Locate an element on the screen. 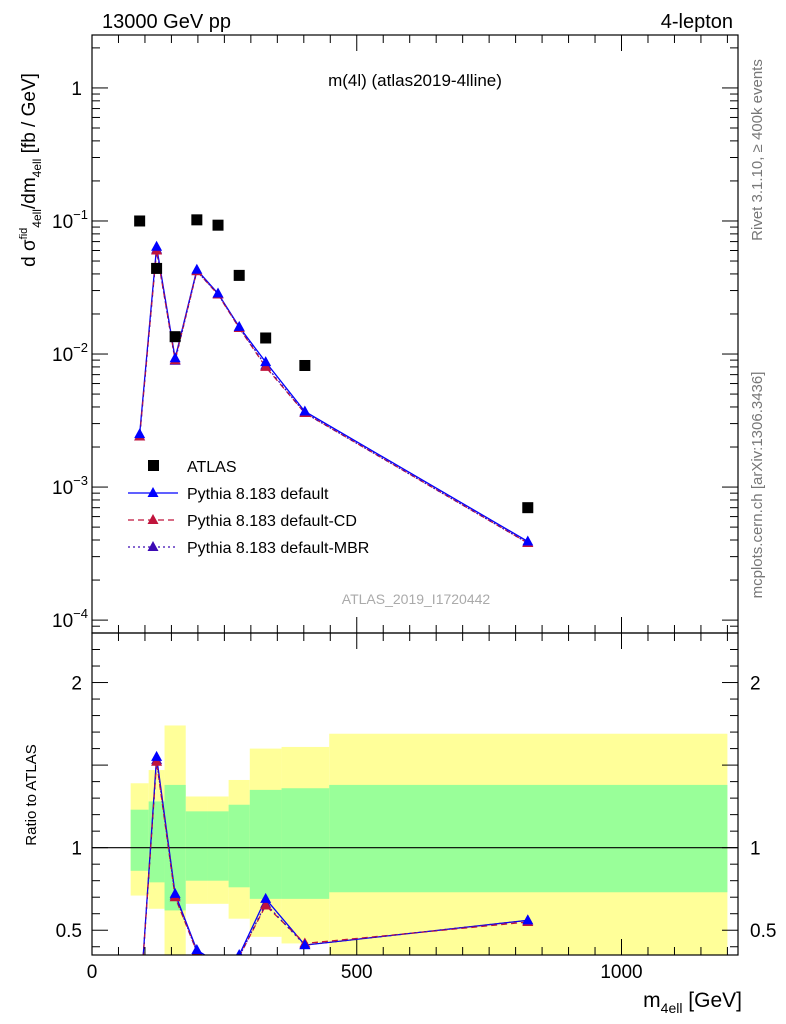 The width and height of the screenshot is (786, 1024). header-left: 13000 GeV pp is located at coordinates (166, 22).